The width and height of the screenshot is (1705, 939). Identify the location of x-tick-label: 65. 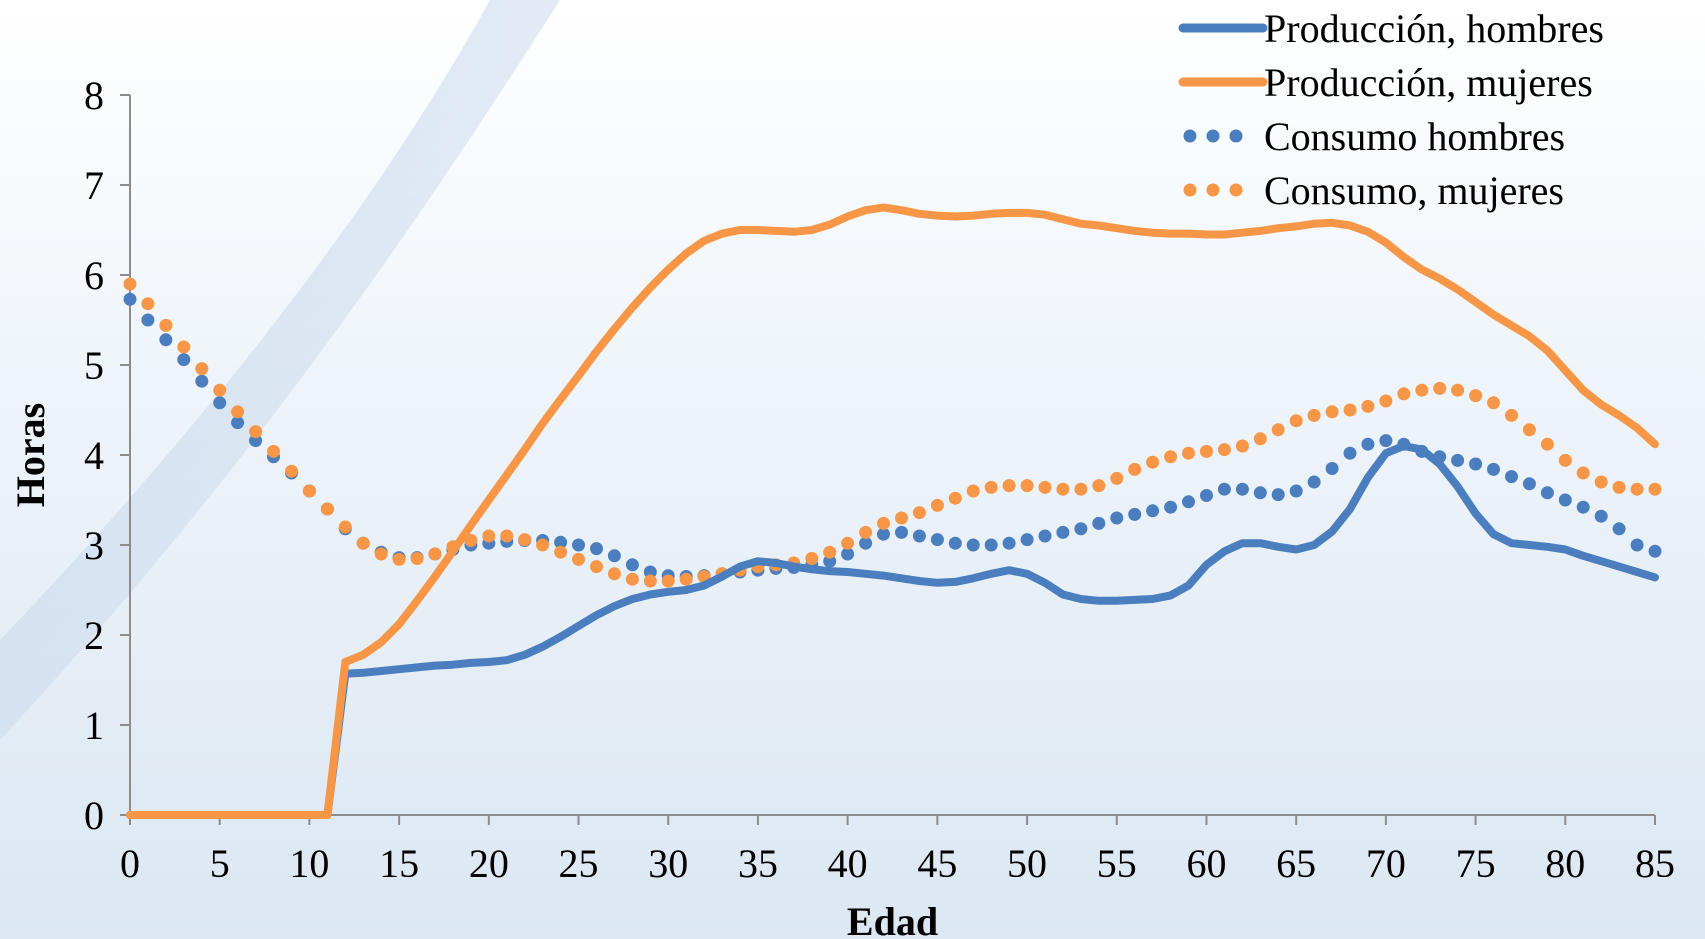
(1296, 863).